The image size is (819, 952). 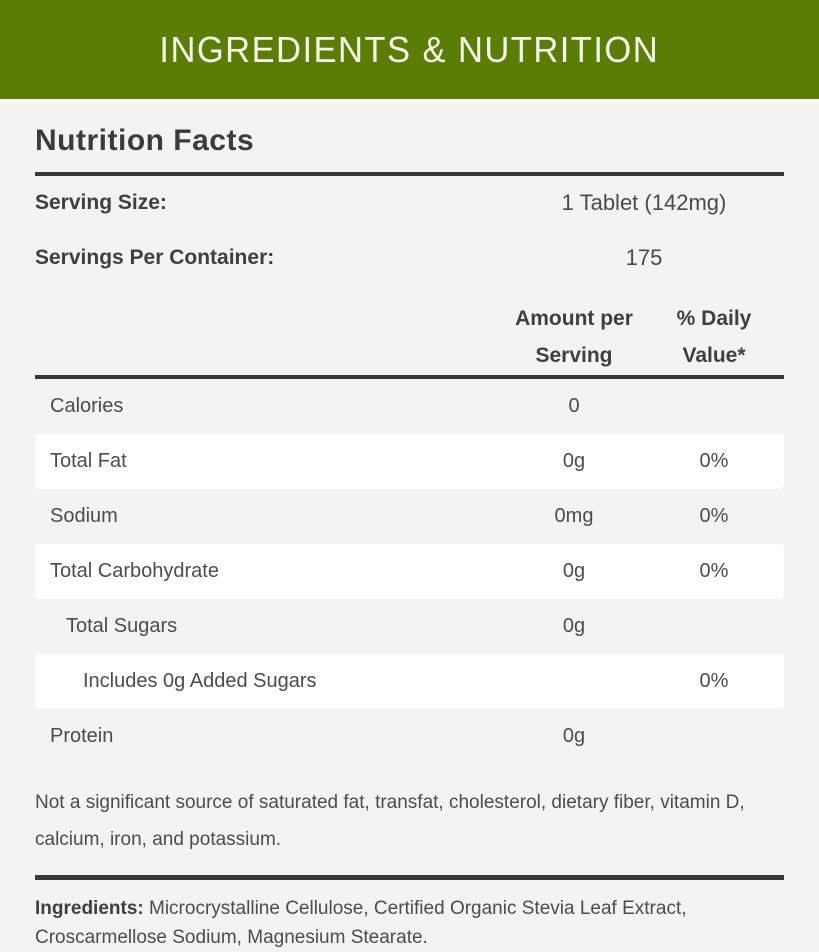 I want to click on table-row-added-sugars: Includes 0g Added Sugars 0%, so click(x=409, y=681).